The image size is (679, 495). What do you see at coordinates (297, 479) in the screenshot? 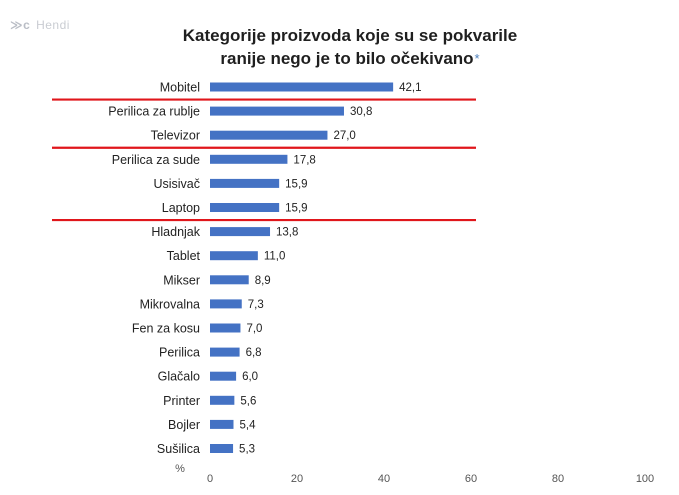
I see `x-tick-20: 20` at bounding box center [297, 479].